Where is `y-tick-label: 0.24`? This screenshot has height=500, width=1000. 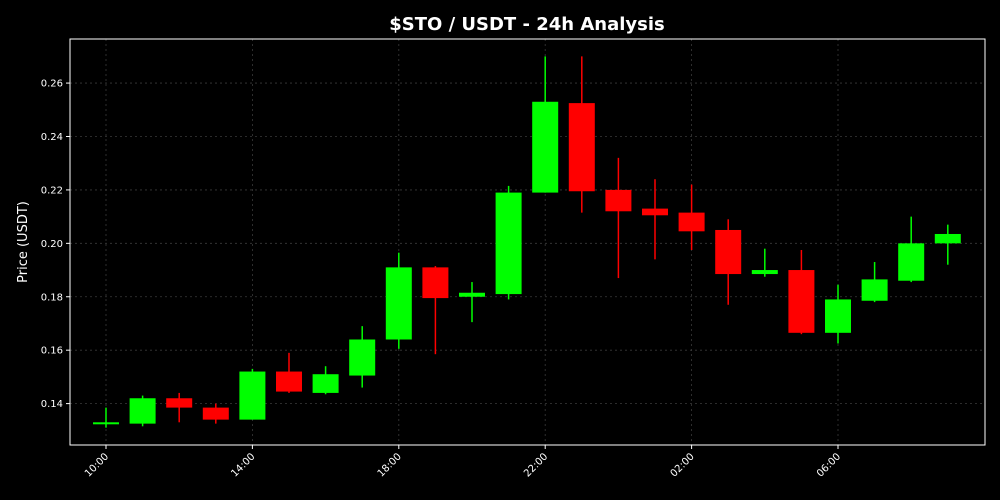
y-tick-label: 0.24 is located at coordinates (52, 137).